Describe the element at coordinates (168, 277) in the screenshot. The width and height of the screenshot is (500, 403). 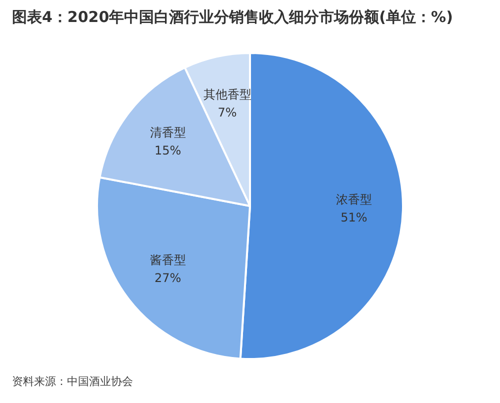
I see `data-label: 27%` at that location.